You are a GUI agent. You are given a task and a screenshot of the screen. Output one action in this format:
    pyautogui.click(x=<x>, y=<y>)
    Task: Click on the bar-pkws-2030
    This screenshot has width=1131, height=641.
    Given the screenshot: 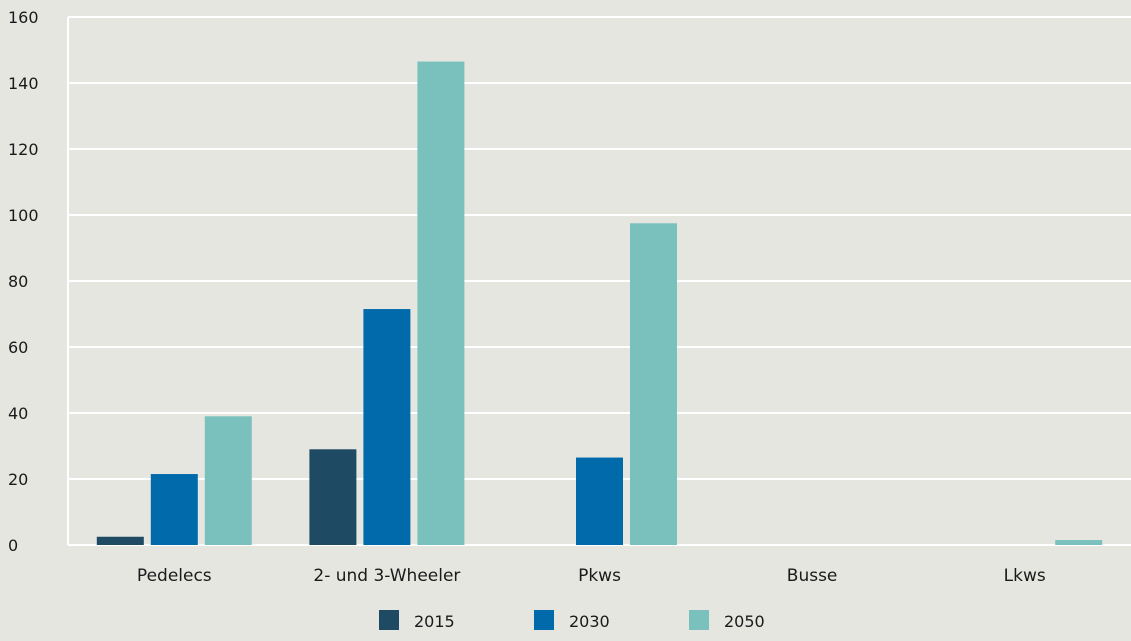 What is the action you would take?
    pyautogui.click(x=599, y=501)
    